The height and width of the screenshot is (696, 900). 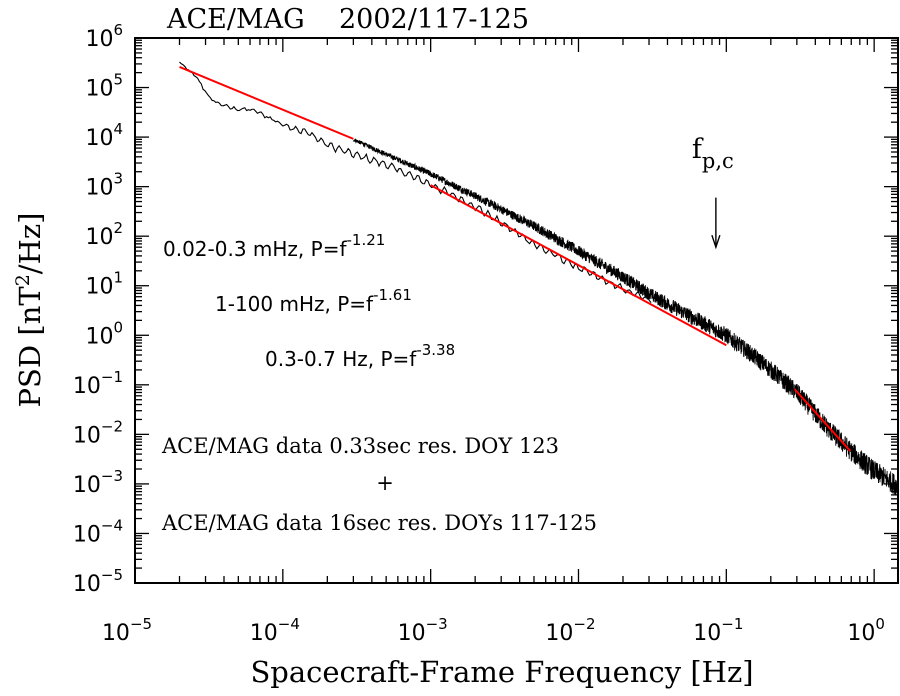 I want to click on y-tick-label: 10⁴, so click(x=104, y=135).